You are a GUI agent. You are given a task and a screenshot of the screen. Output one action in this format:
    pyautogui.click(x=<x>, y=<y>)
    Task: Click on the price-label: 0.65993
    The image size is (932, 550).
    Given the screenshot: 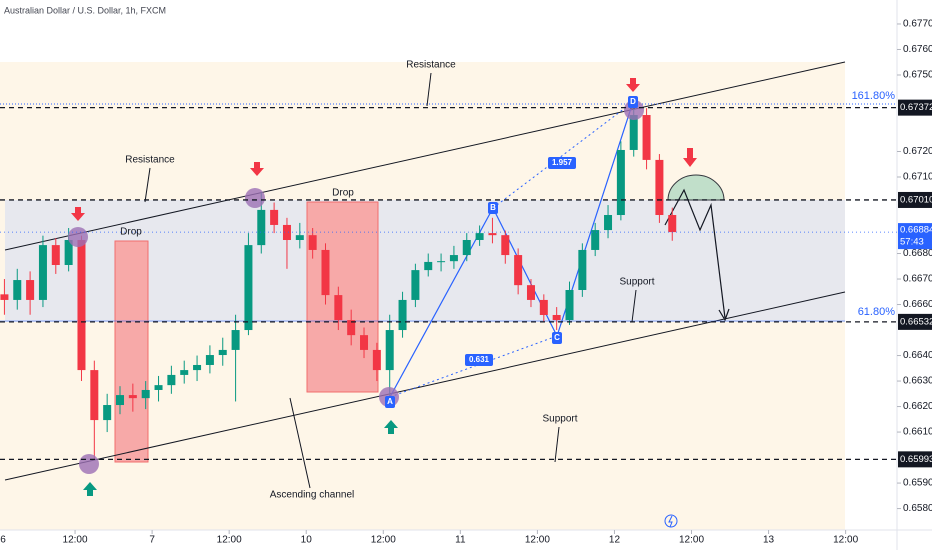 What is the action you would take?
    pyautogui.click(x=916, y=459)
    